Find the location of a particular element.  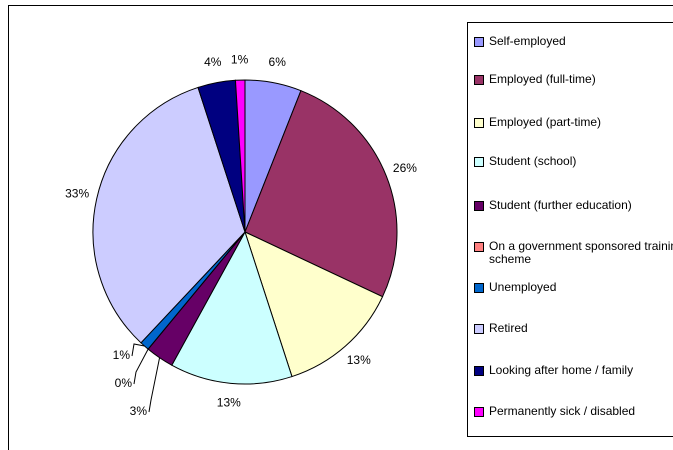

legend-item: Employed (full-time) is located at coordinates (573, 79).